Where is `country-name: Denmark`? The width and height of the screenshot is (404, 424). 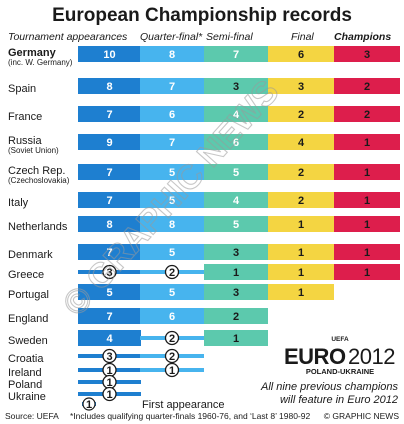
country-name: Denmark is located at coordinates (30, 255).